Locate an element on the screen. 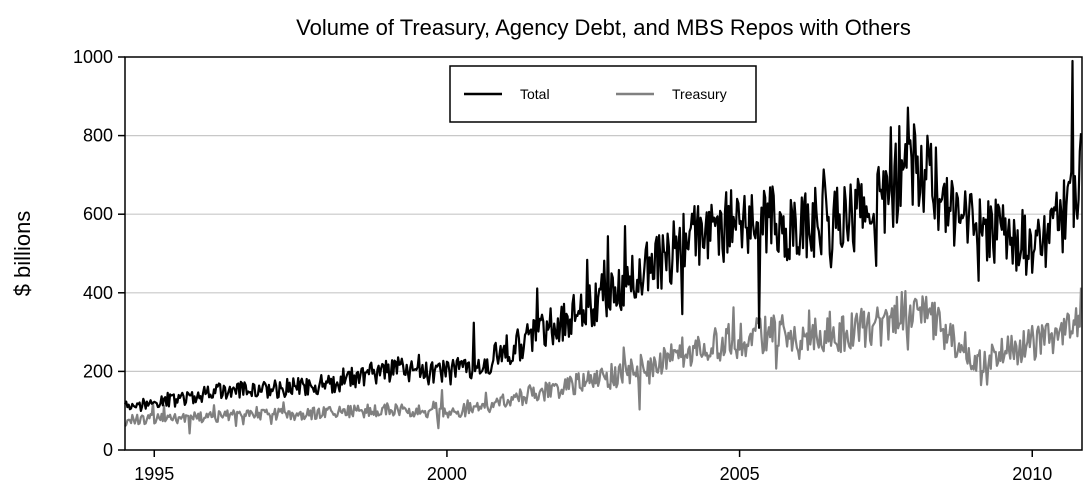  y-axis-title: $ billions is located at coordinates (22, 254).